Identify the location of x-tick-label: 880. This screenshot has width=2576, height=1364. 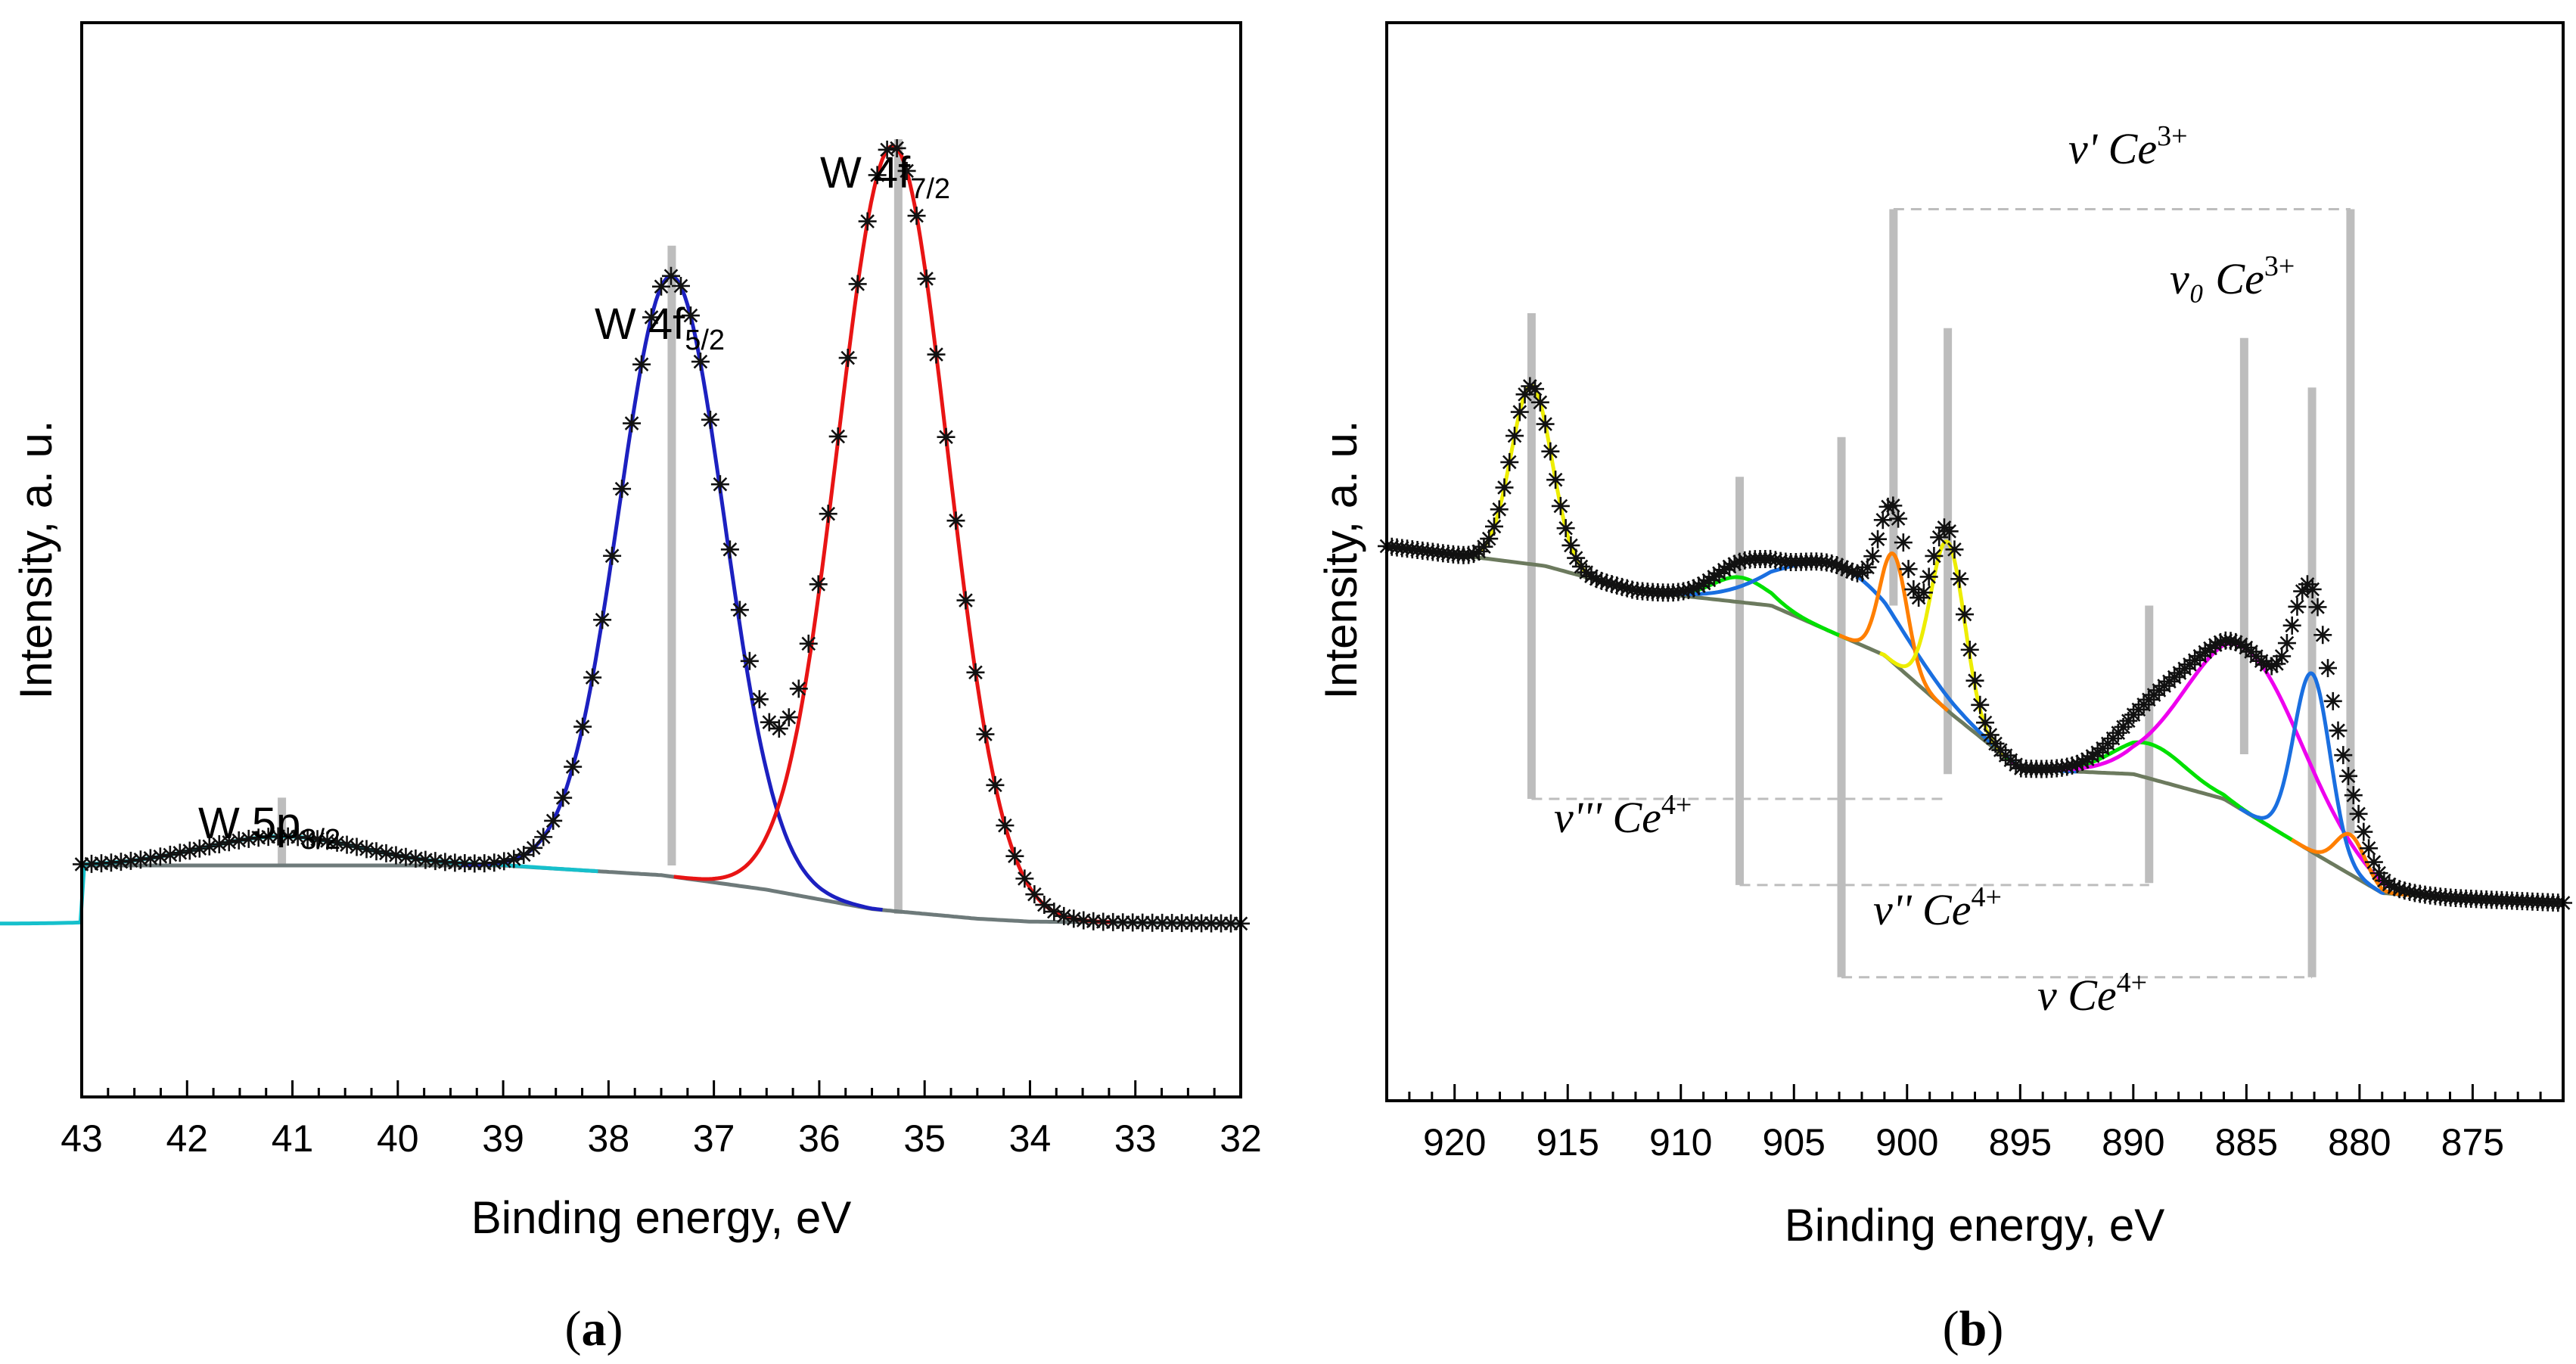
(2359, 1142).